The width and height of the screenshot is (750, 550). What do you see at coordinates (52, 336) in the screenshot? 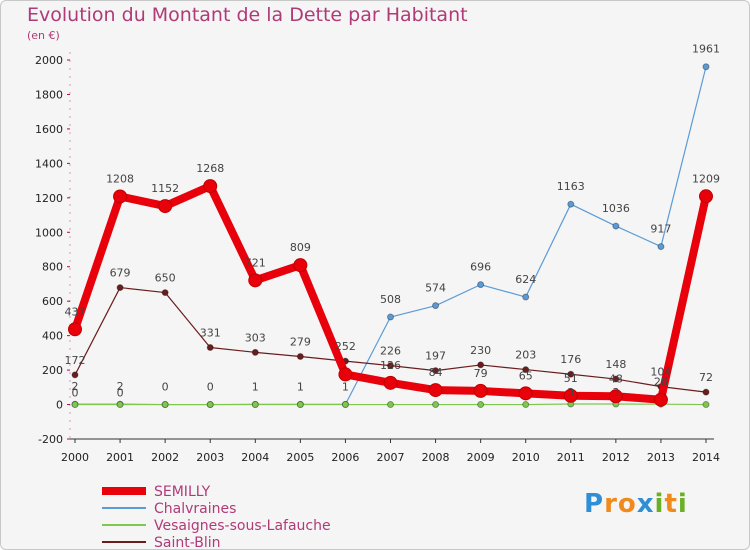
I see `y-tick-label: 400` at bounding box center [52, 336].